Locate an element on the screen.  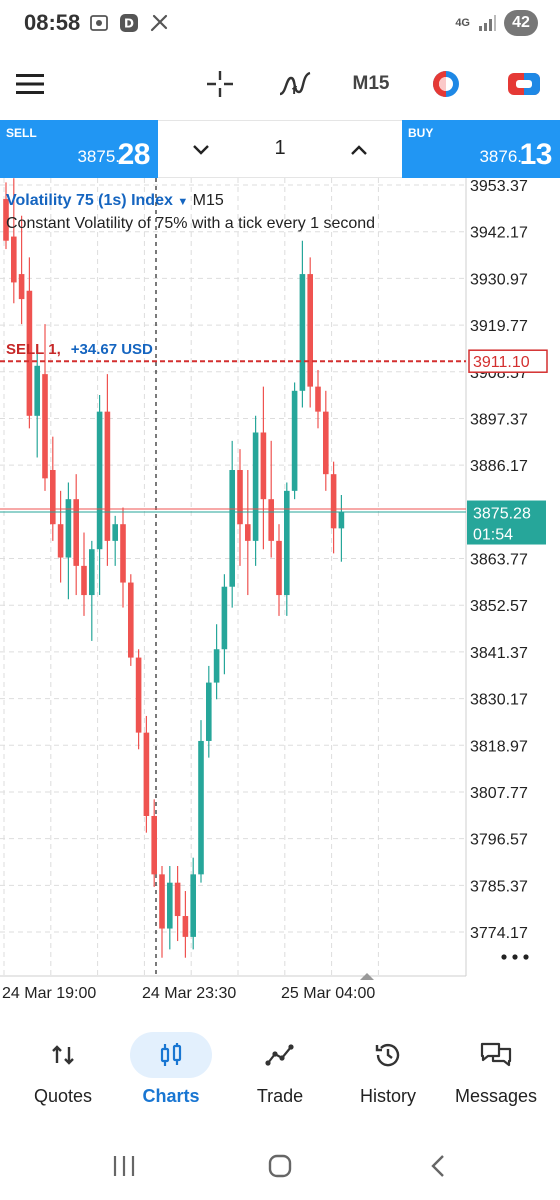
price-tick-label: 3830.17 is located at coordinates (499, 700).